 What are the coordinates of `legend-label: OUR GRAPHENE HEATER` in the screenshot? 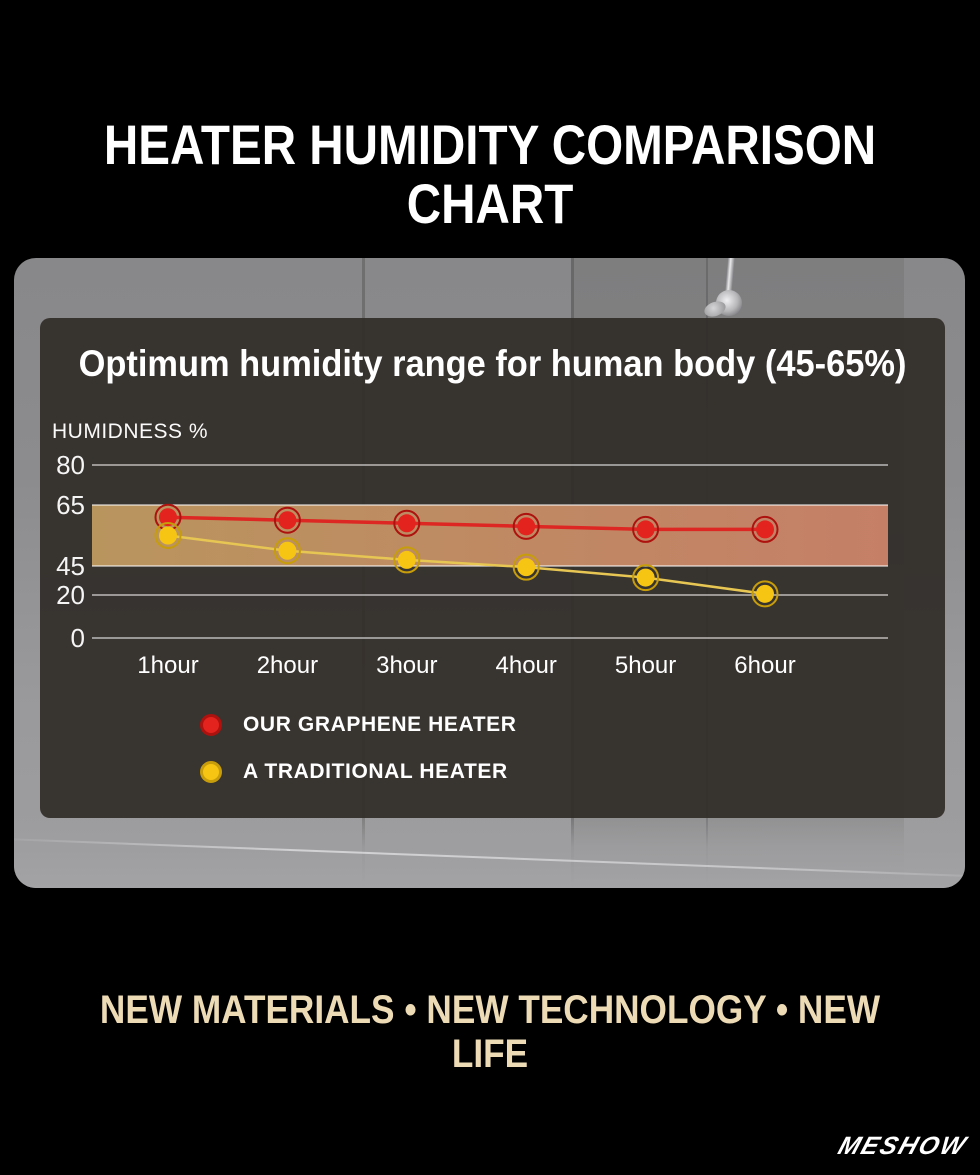 It's located at (380, 724).